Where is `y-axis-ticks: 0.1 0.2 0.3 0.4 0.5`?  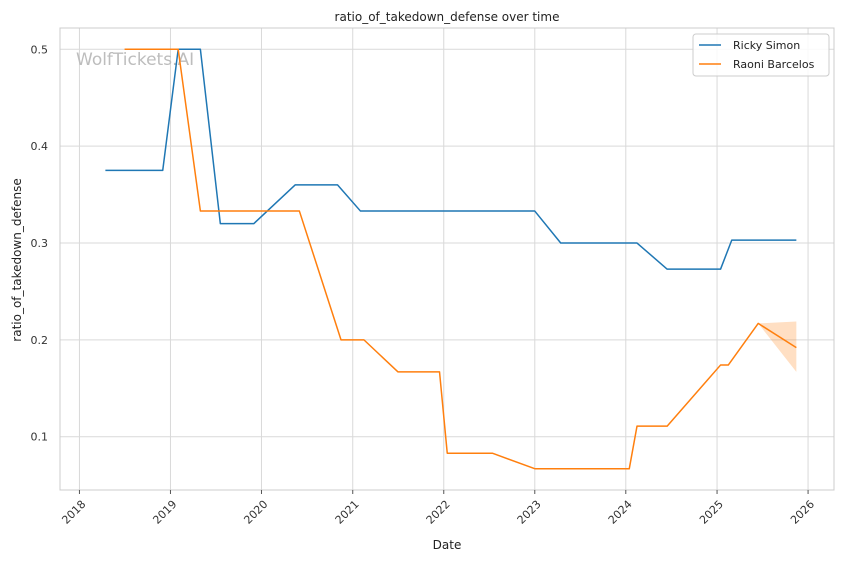 y-axis-ticks: 0.1 0.2 0.3 0.4 0.5 is located at coordinates (40, 243).